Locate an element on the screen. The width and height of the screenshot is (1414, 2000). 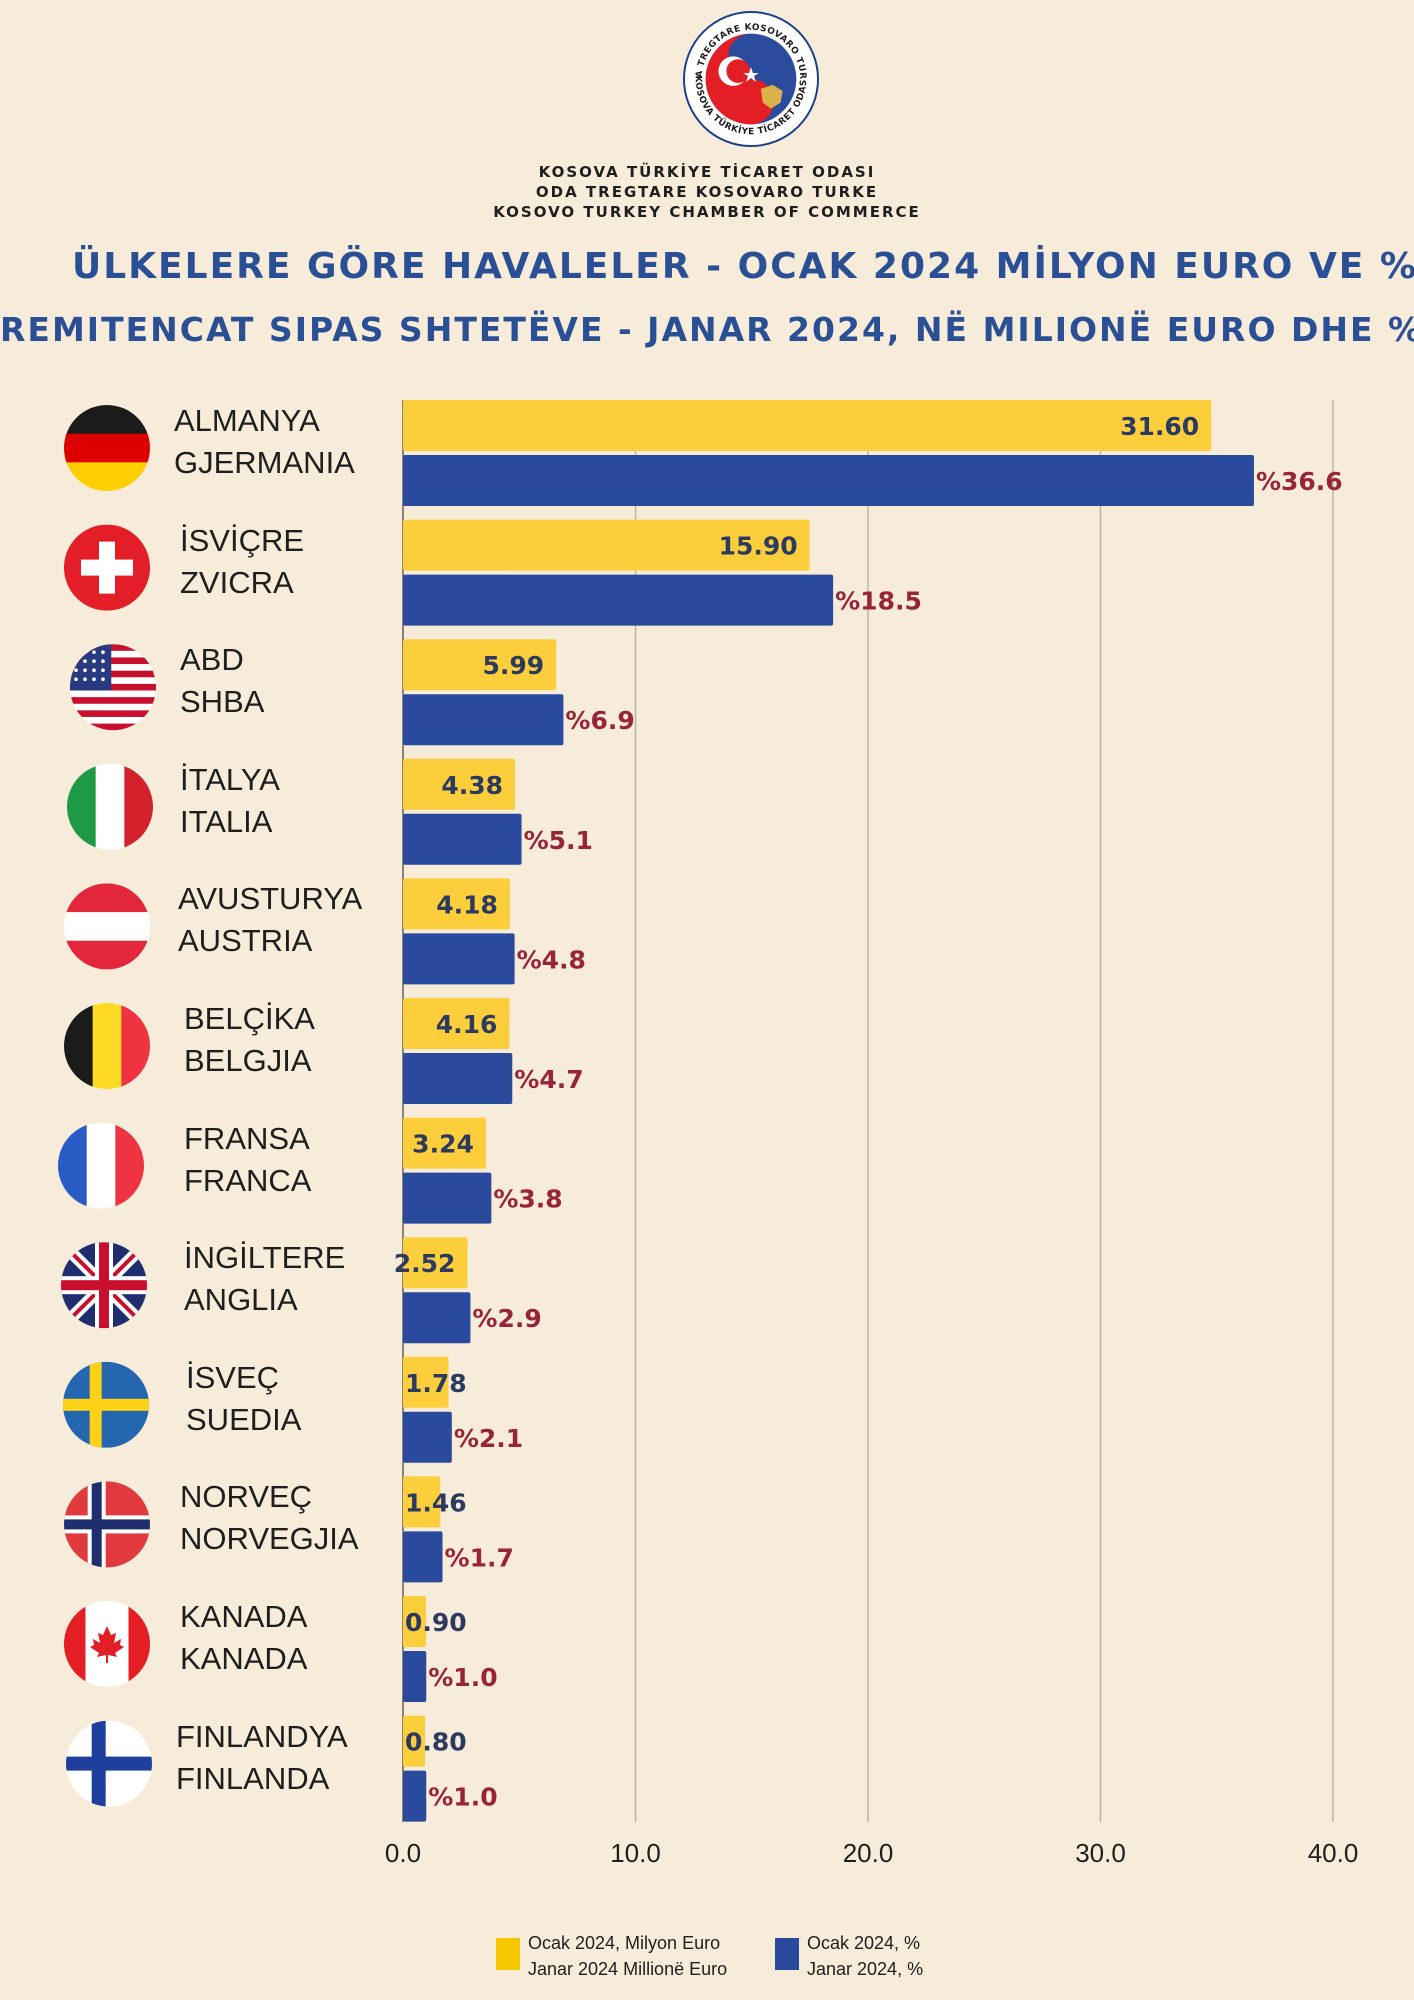
country-name-sq-4: AUSTRIA is located at coordinates (245, 941).